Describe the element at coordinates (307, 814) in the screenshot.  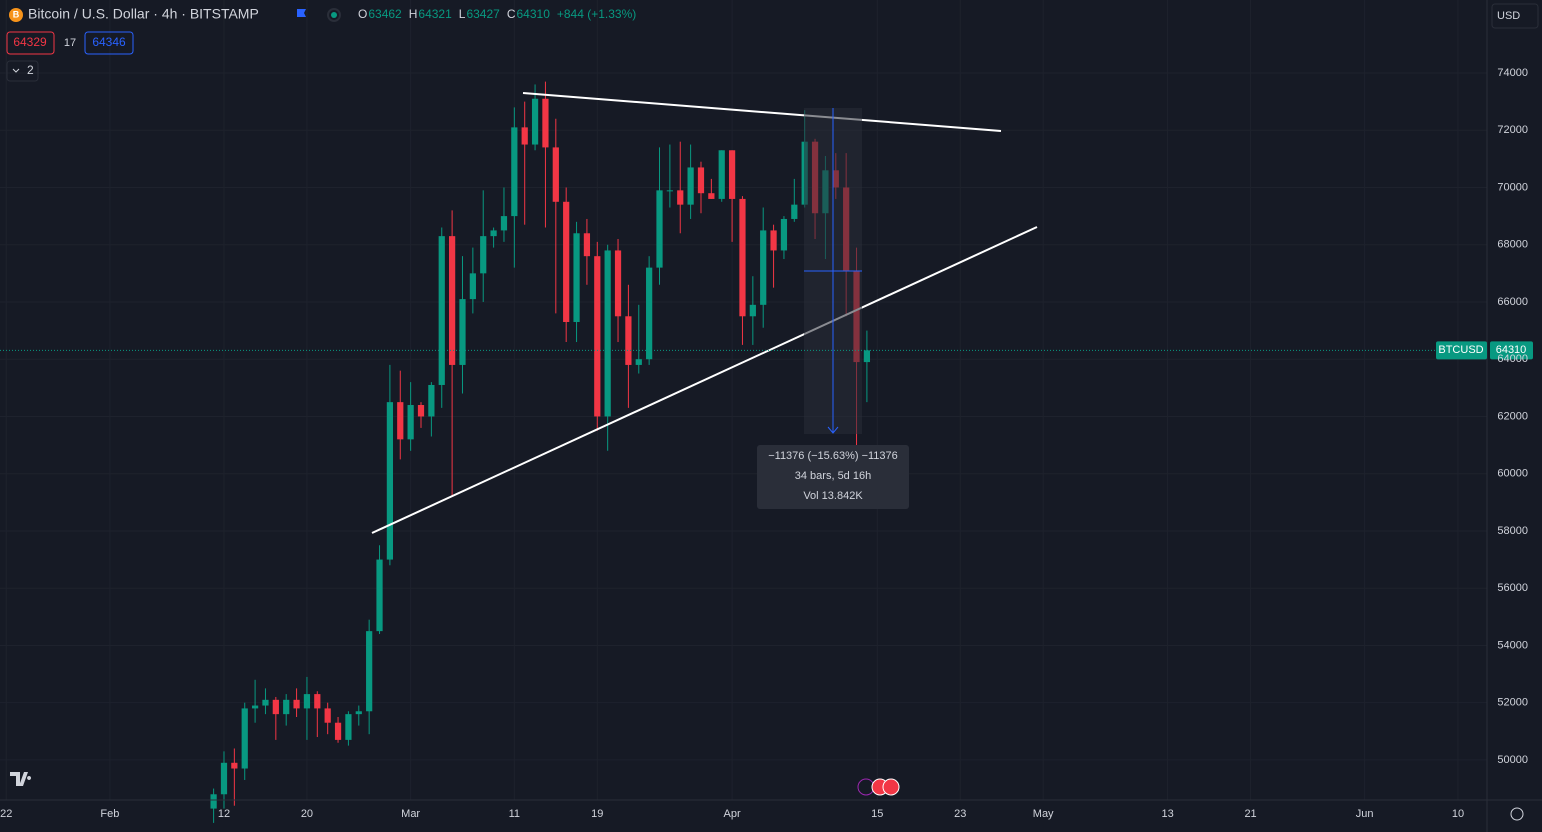
I see `x-tick-label: 20` at that location.